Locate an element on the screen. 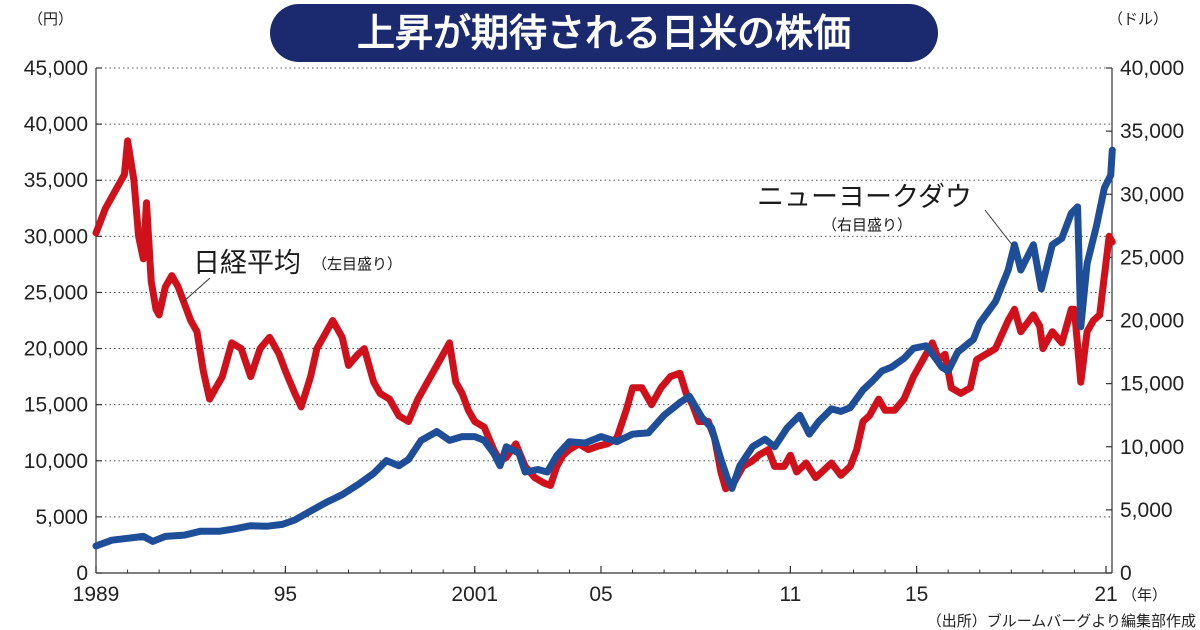  right-tick-label-5: 25,000 is located at coordinates (1152, 257).